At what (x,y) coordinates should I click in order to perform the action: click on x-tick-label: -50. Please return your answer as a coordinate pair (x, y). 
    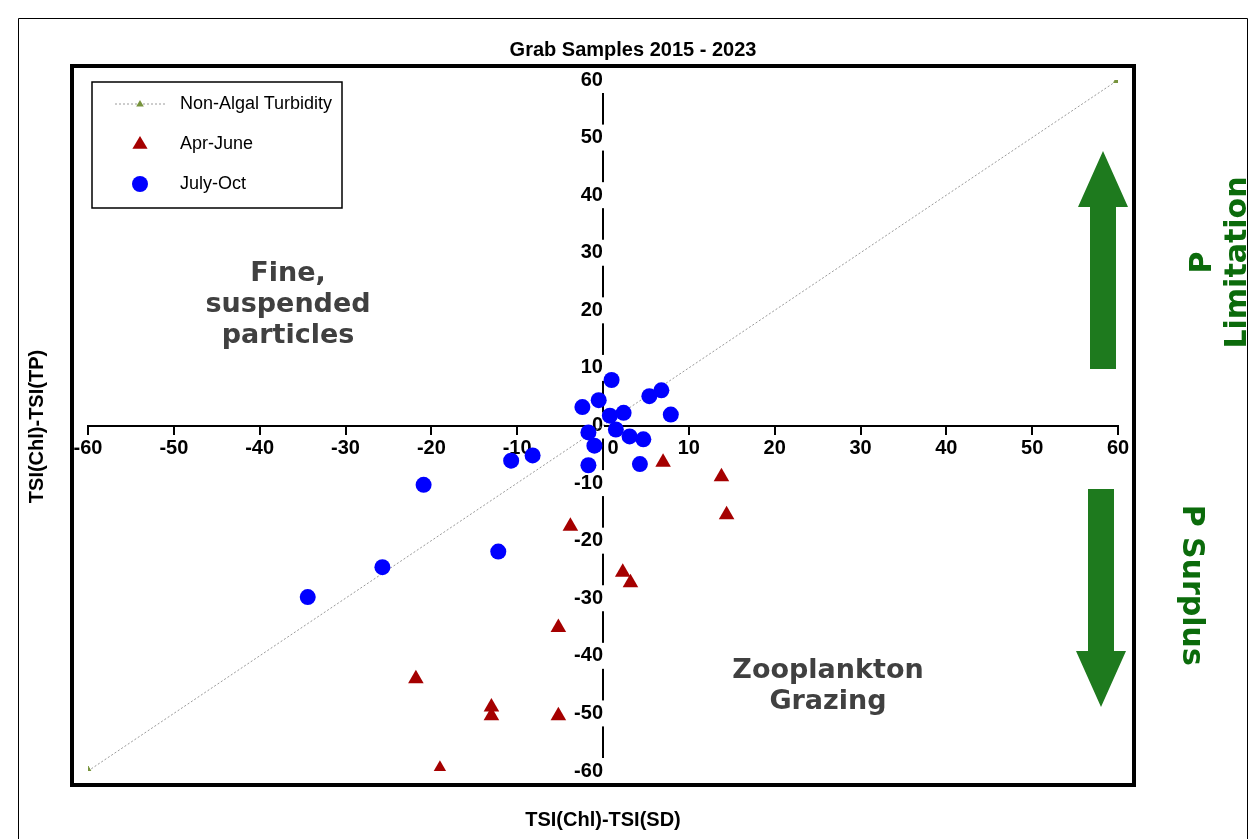
    Looking at the image, I should click on (174, 447).